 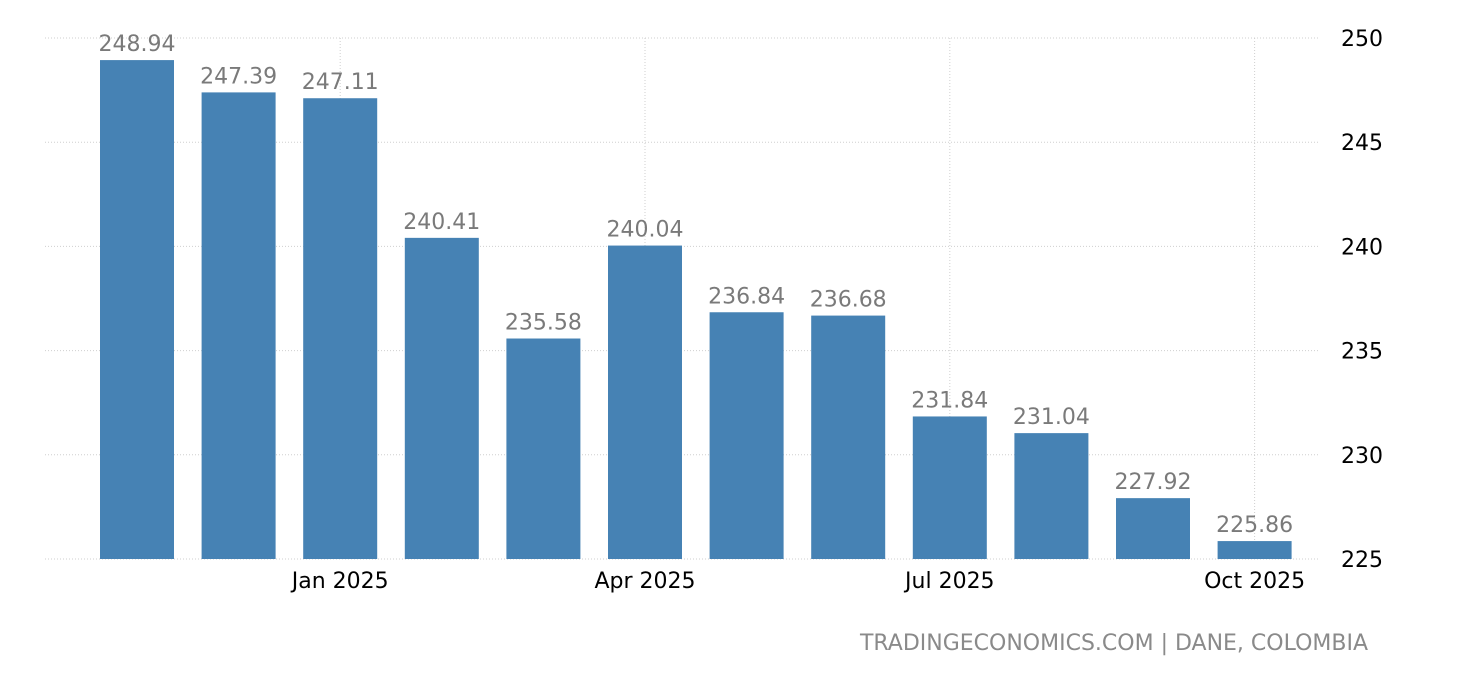 What do you see at coordinates (1362, 560) in the screenshot?
I see `y-tick-label: 225` at bounding box center [1362, 560].